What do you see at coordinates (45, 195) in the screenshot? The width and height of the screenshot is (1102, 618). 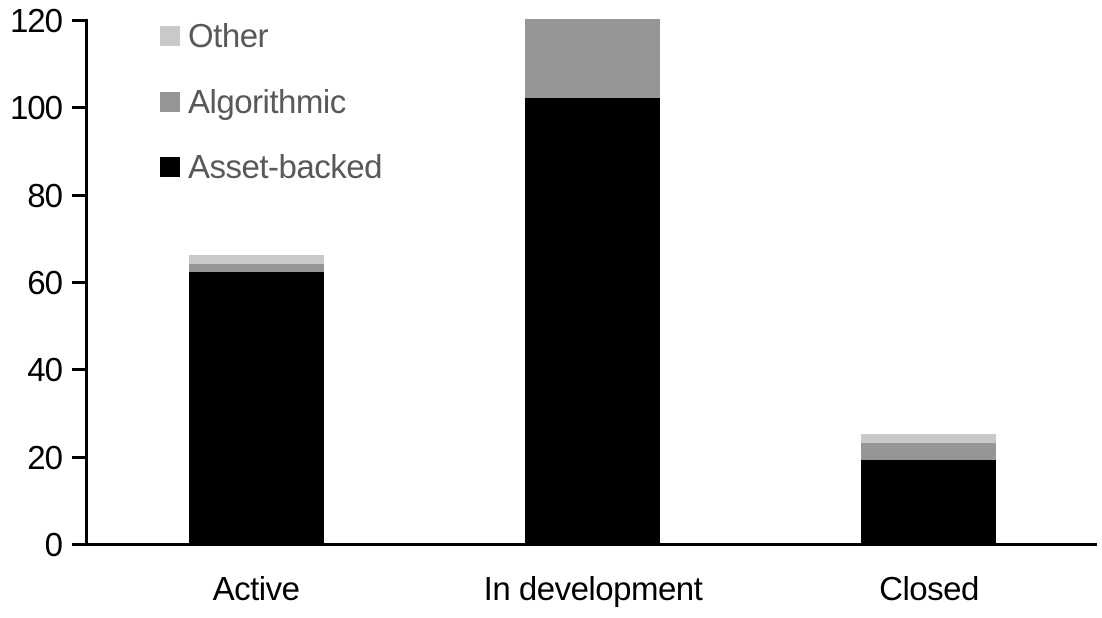 I see `y-axis-tick-label: 80` at bounding box center [45, 195].